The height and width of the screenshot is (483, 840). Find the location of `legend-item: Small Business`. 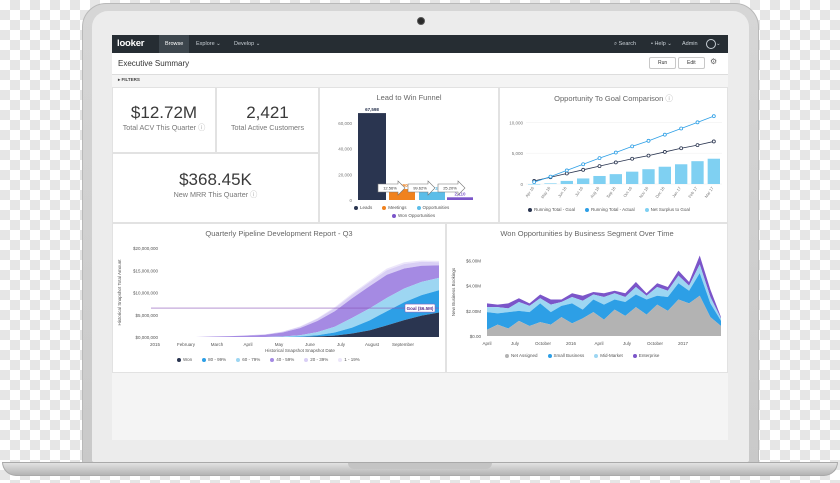

legend-item: Small Business is located at coordinates (565, 355).